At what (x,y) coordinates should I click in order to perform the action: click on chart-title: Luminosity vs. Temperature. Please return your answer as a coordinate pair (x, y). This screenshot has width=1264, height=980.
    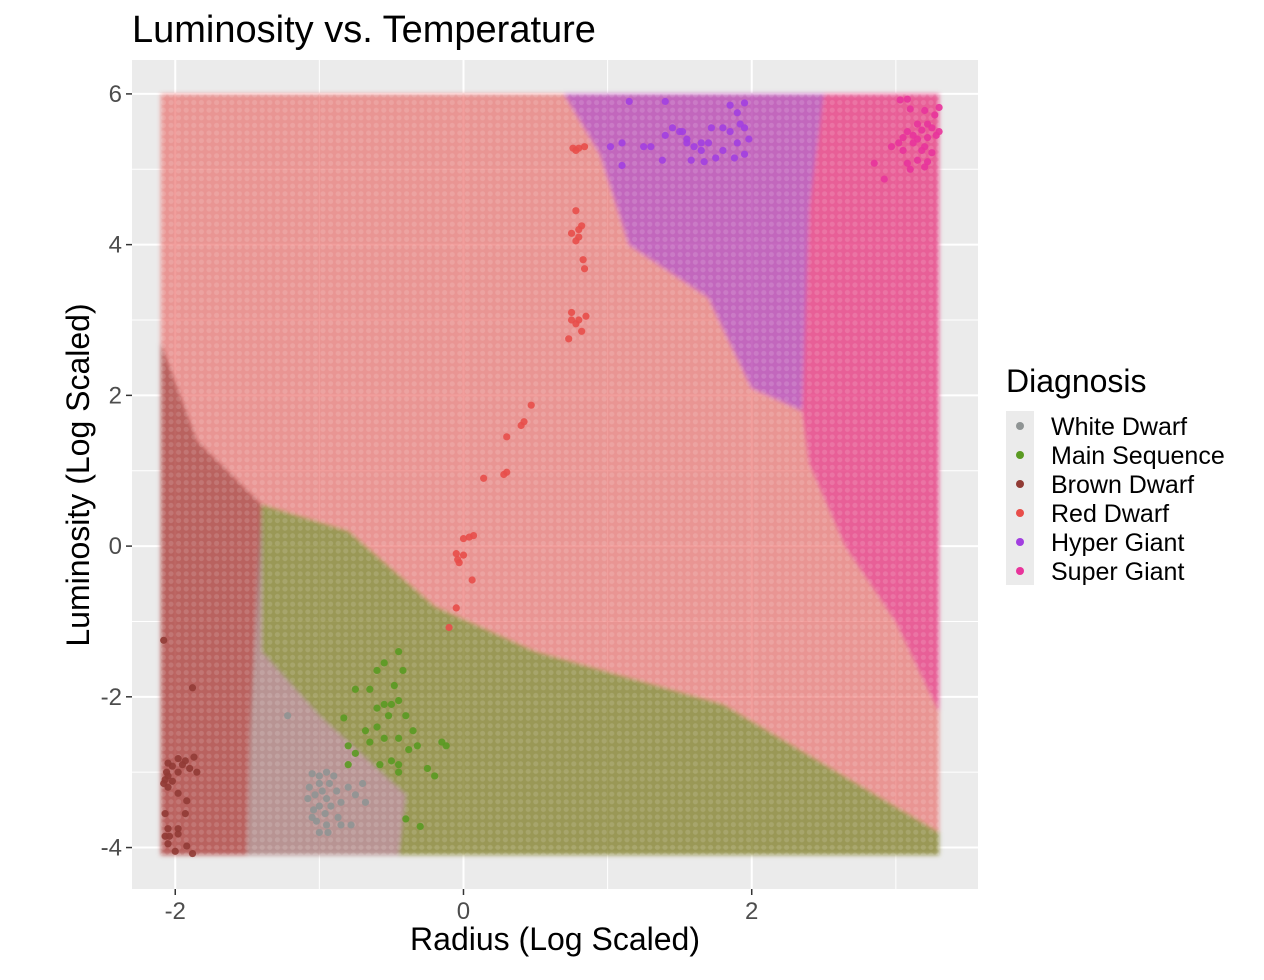
    Looking at the image, I should click on (364, 30).